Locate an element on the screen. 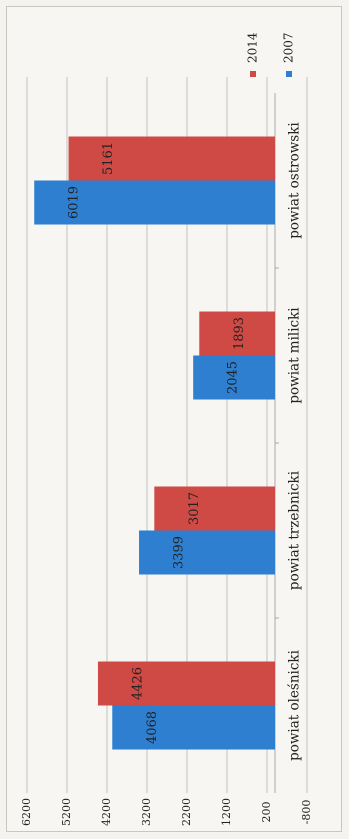 The width and height of the screenshot is (349, 839). value-tick-label: 4200 is located at coordinates (106, 812).